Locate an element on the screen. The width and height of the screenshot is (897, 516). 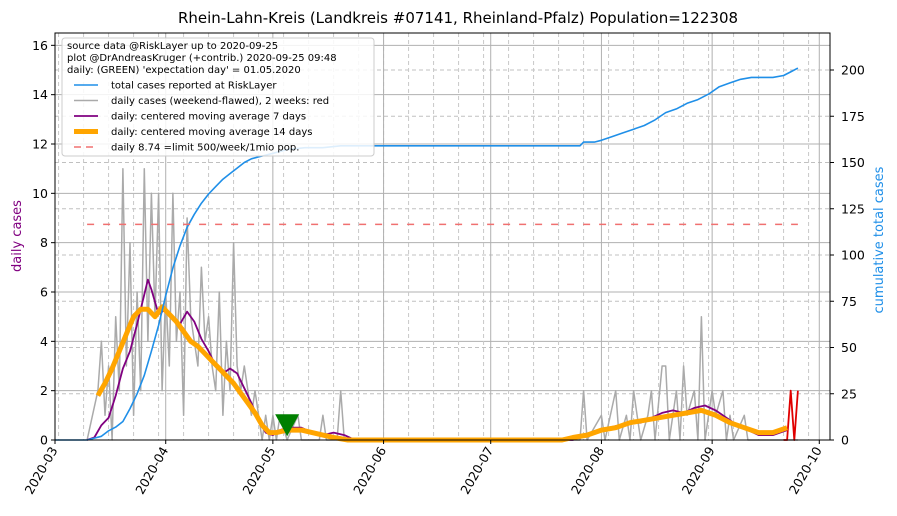
legend-label: total cases reported at RiskLayer is located at coordinates (194, 86).